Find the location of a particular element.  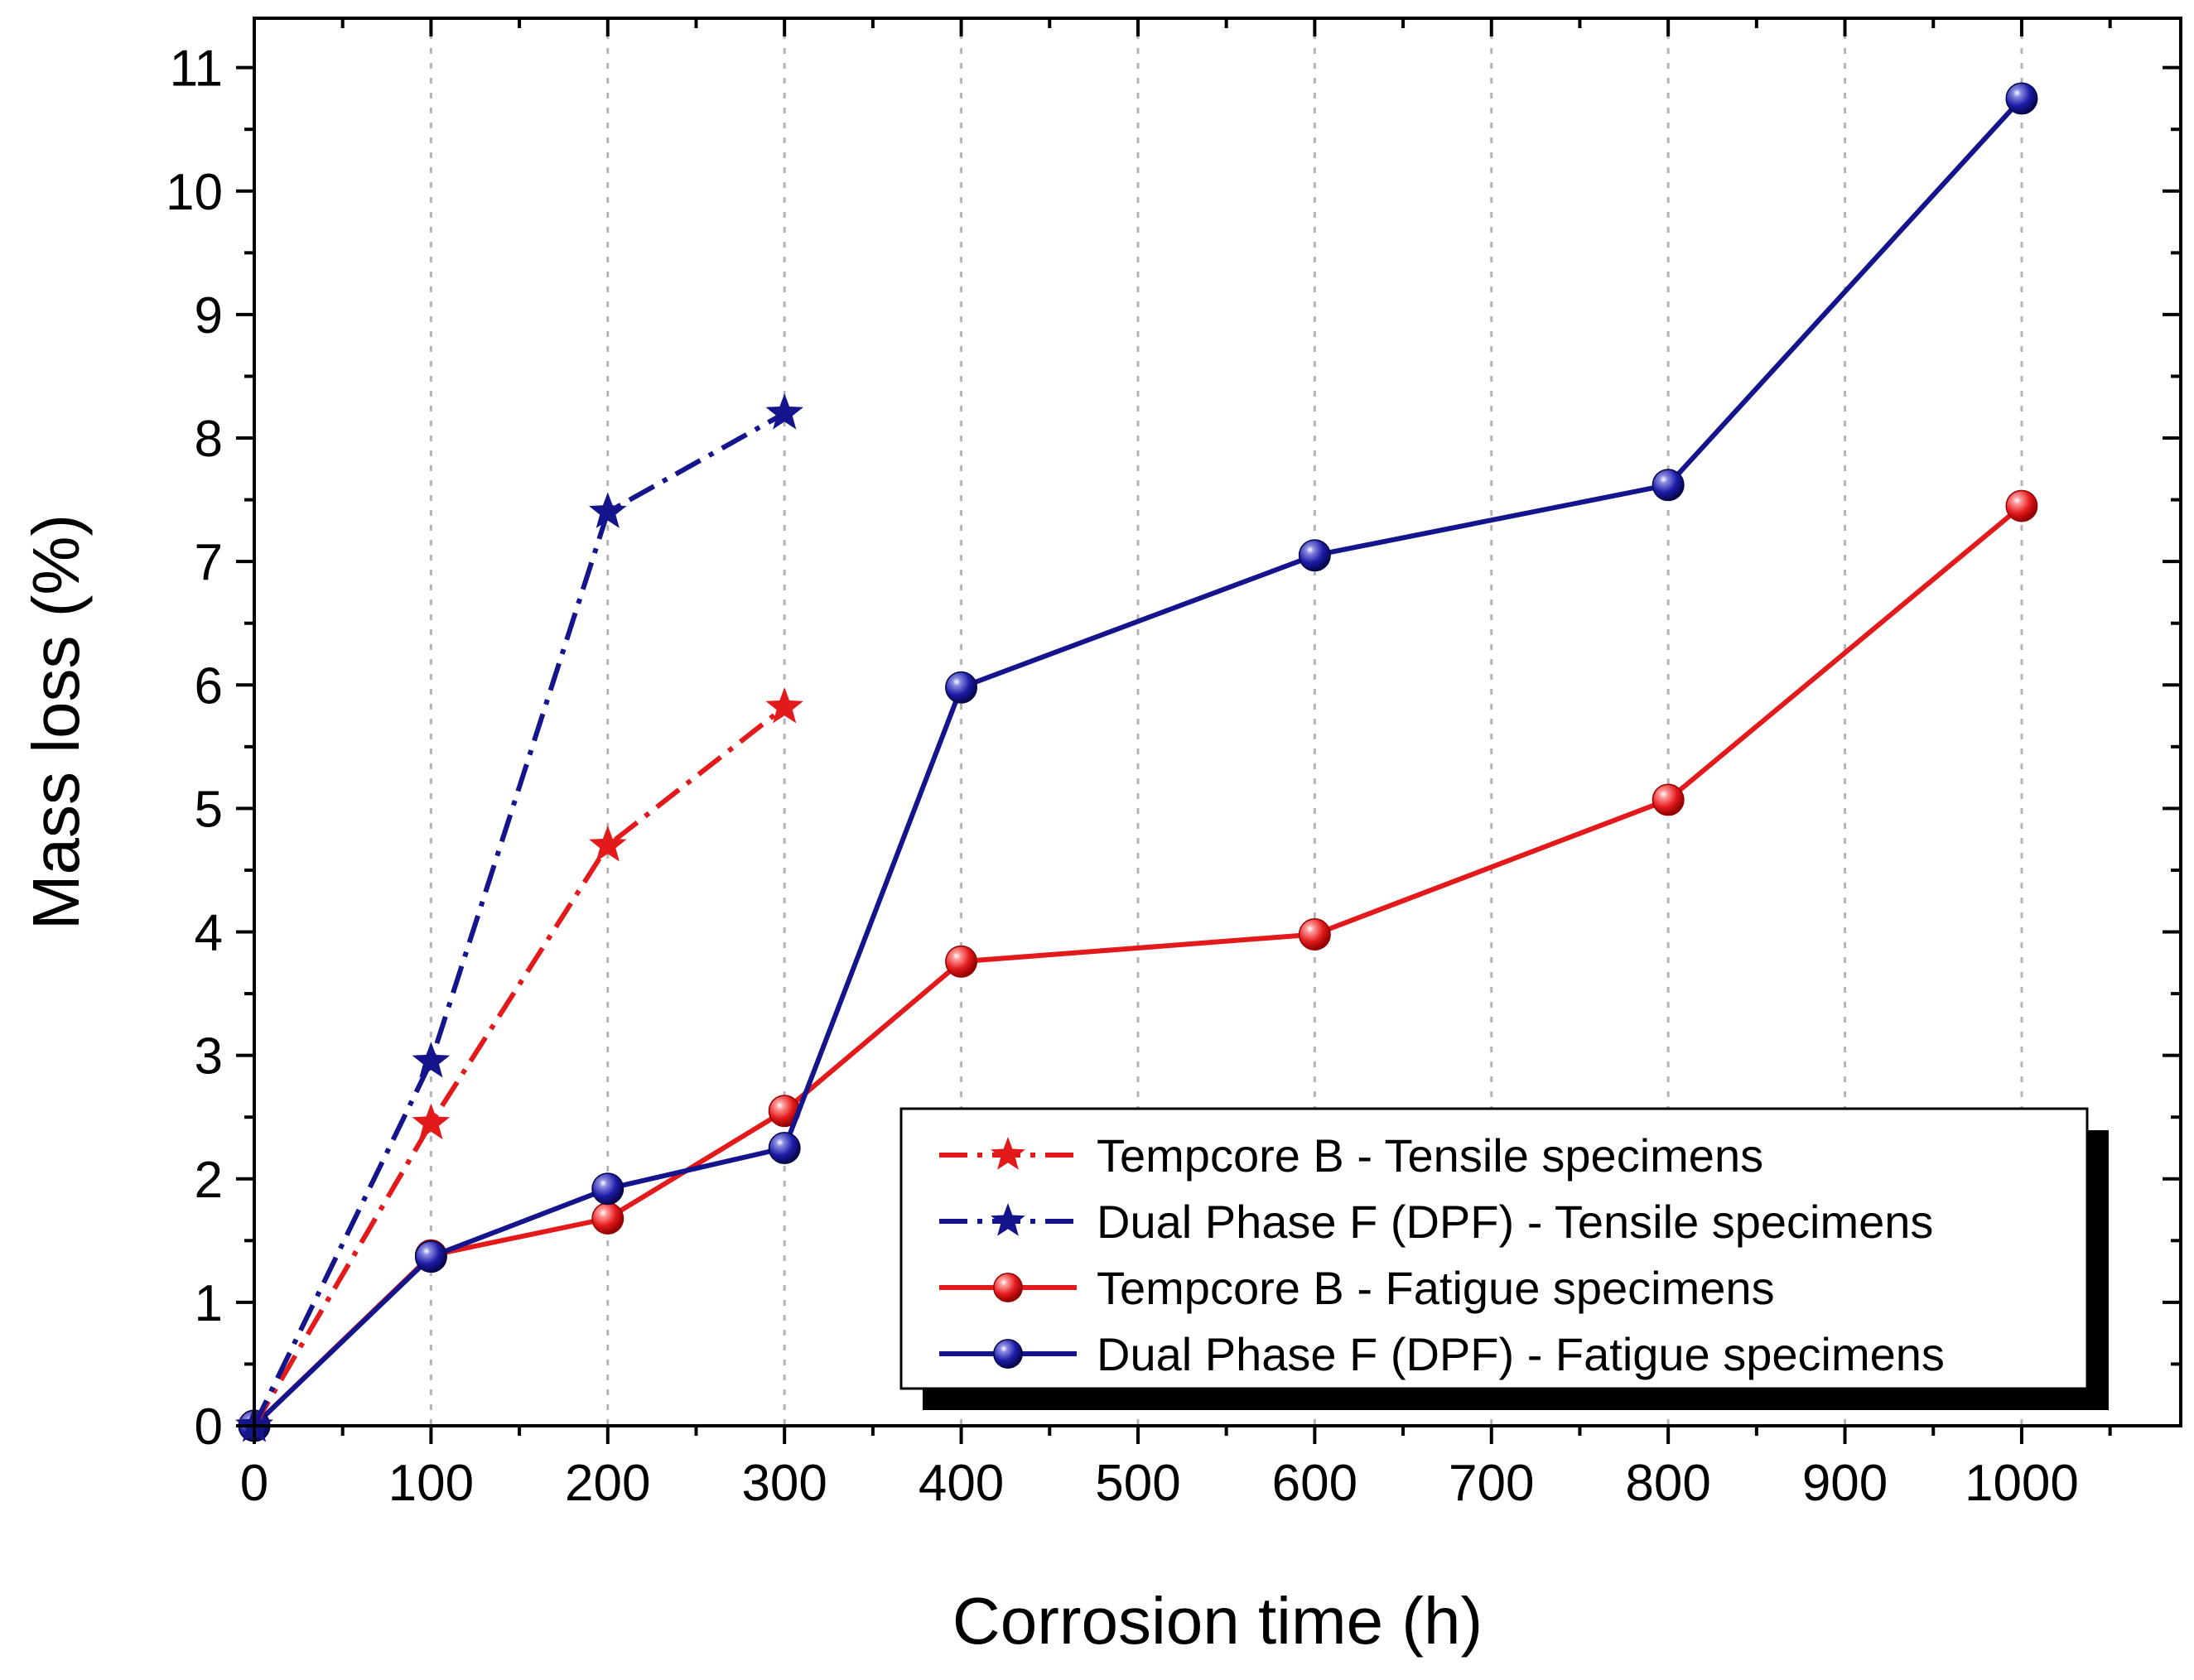

y-tick-label: 8 is located at coordinates (209, 439).